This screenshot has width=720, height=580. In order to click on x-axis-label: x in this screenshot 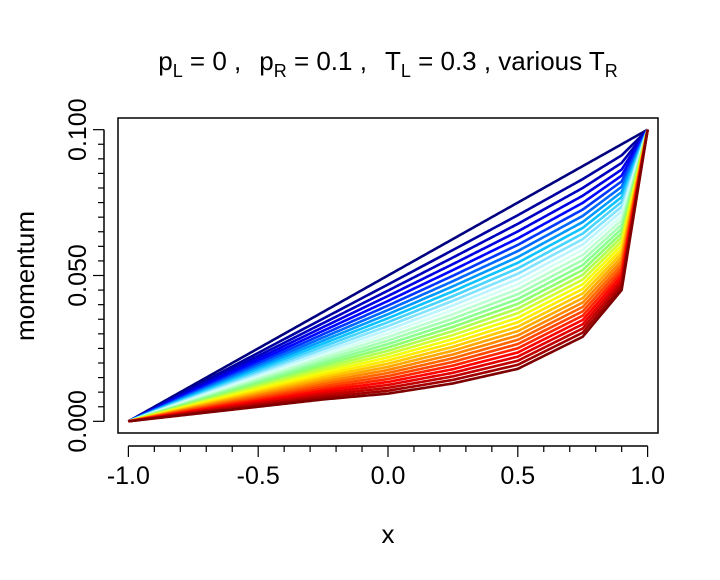, I will do `click(388, 534)`.